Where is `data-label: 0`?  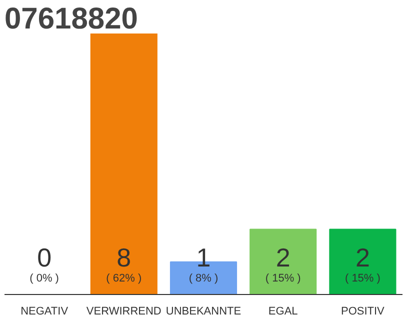 data-label: 0 is located at coordinates (44, 257).